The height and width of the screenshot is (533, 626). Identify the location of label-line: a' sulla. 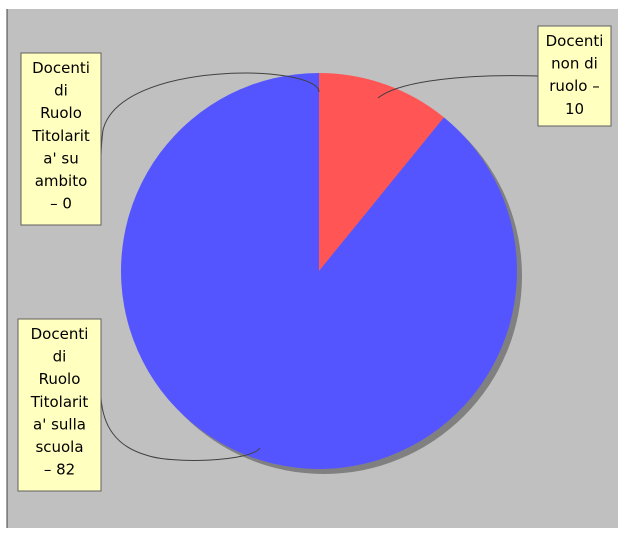
(59, 424).